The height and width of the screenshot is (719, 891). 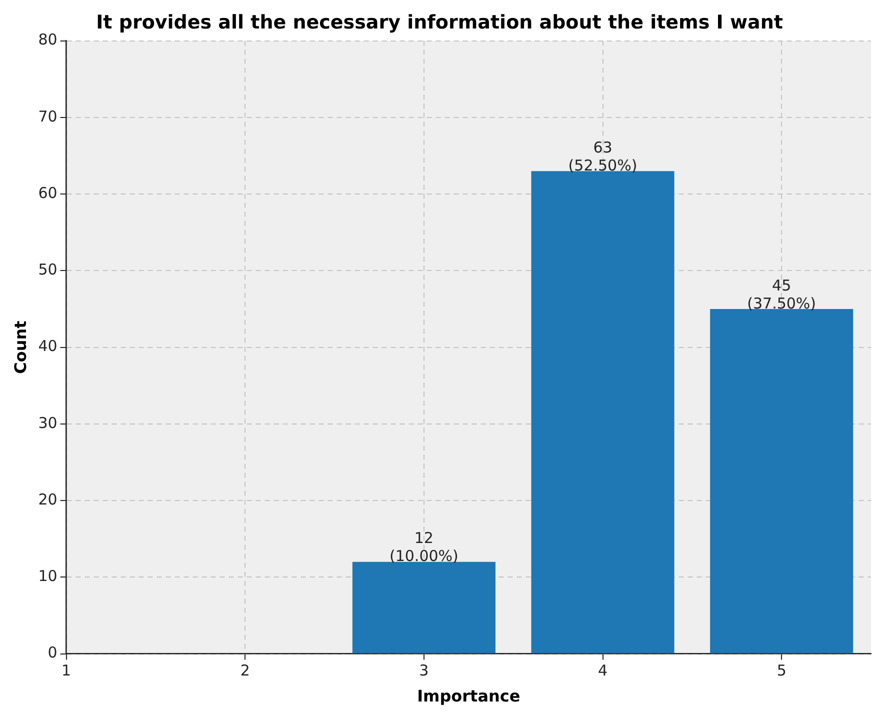 What do you see at coordinates (48, 576) in the screenshot?
I see `y-tick-label: 10` at bounding box center [48, 576].